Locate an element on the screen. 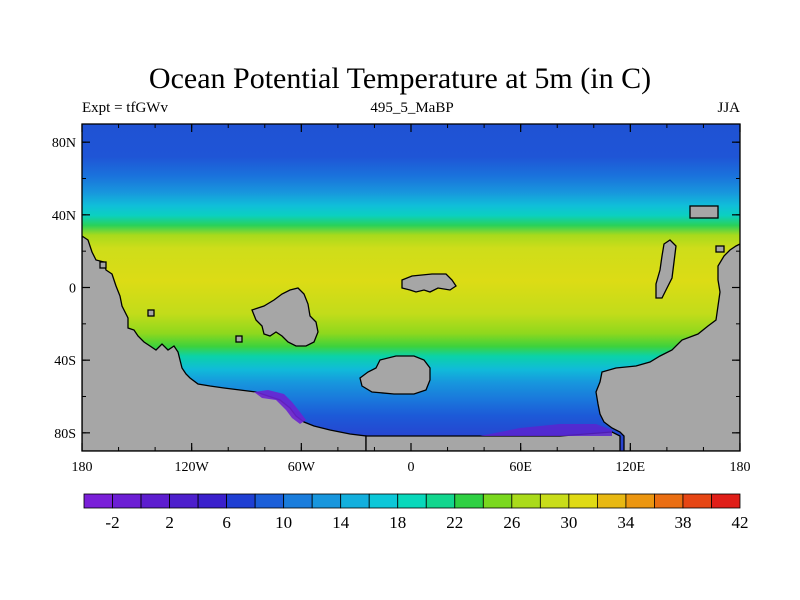 The image size is (800, 600). y-tick-label: 80N is located at coordinates (64, 143).